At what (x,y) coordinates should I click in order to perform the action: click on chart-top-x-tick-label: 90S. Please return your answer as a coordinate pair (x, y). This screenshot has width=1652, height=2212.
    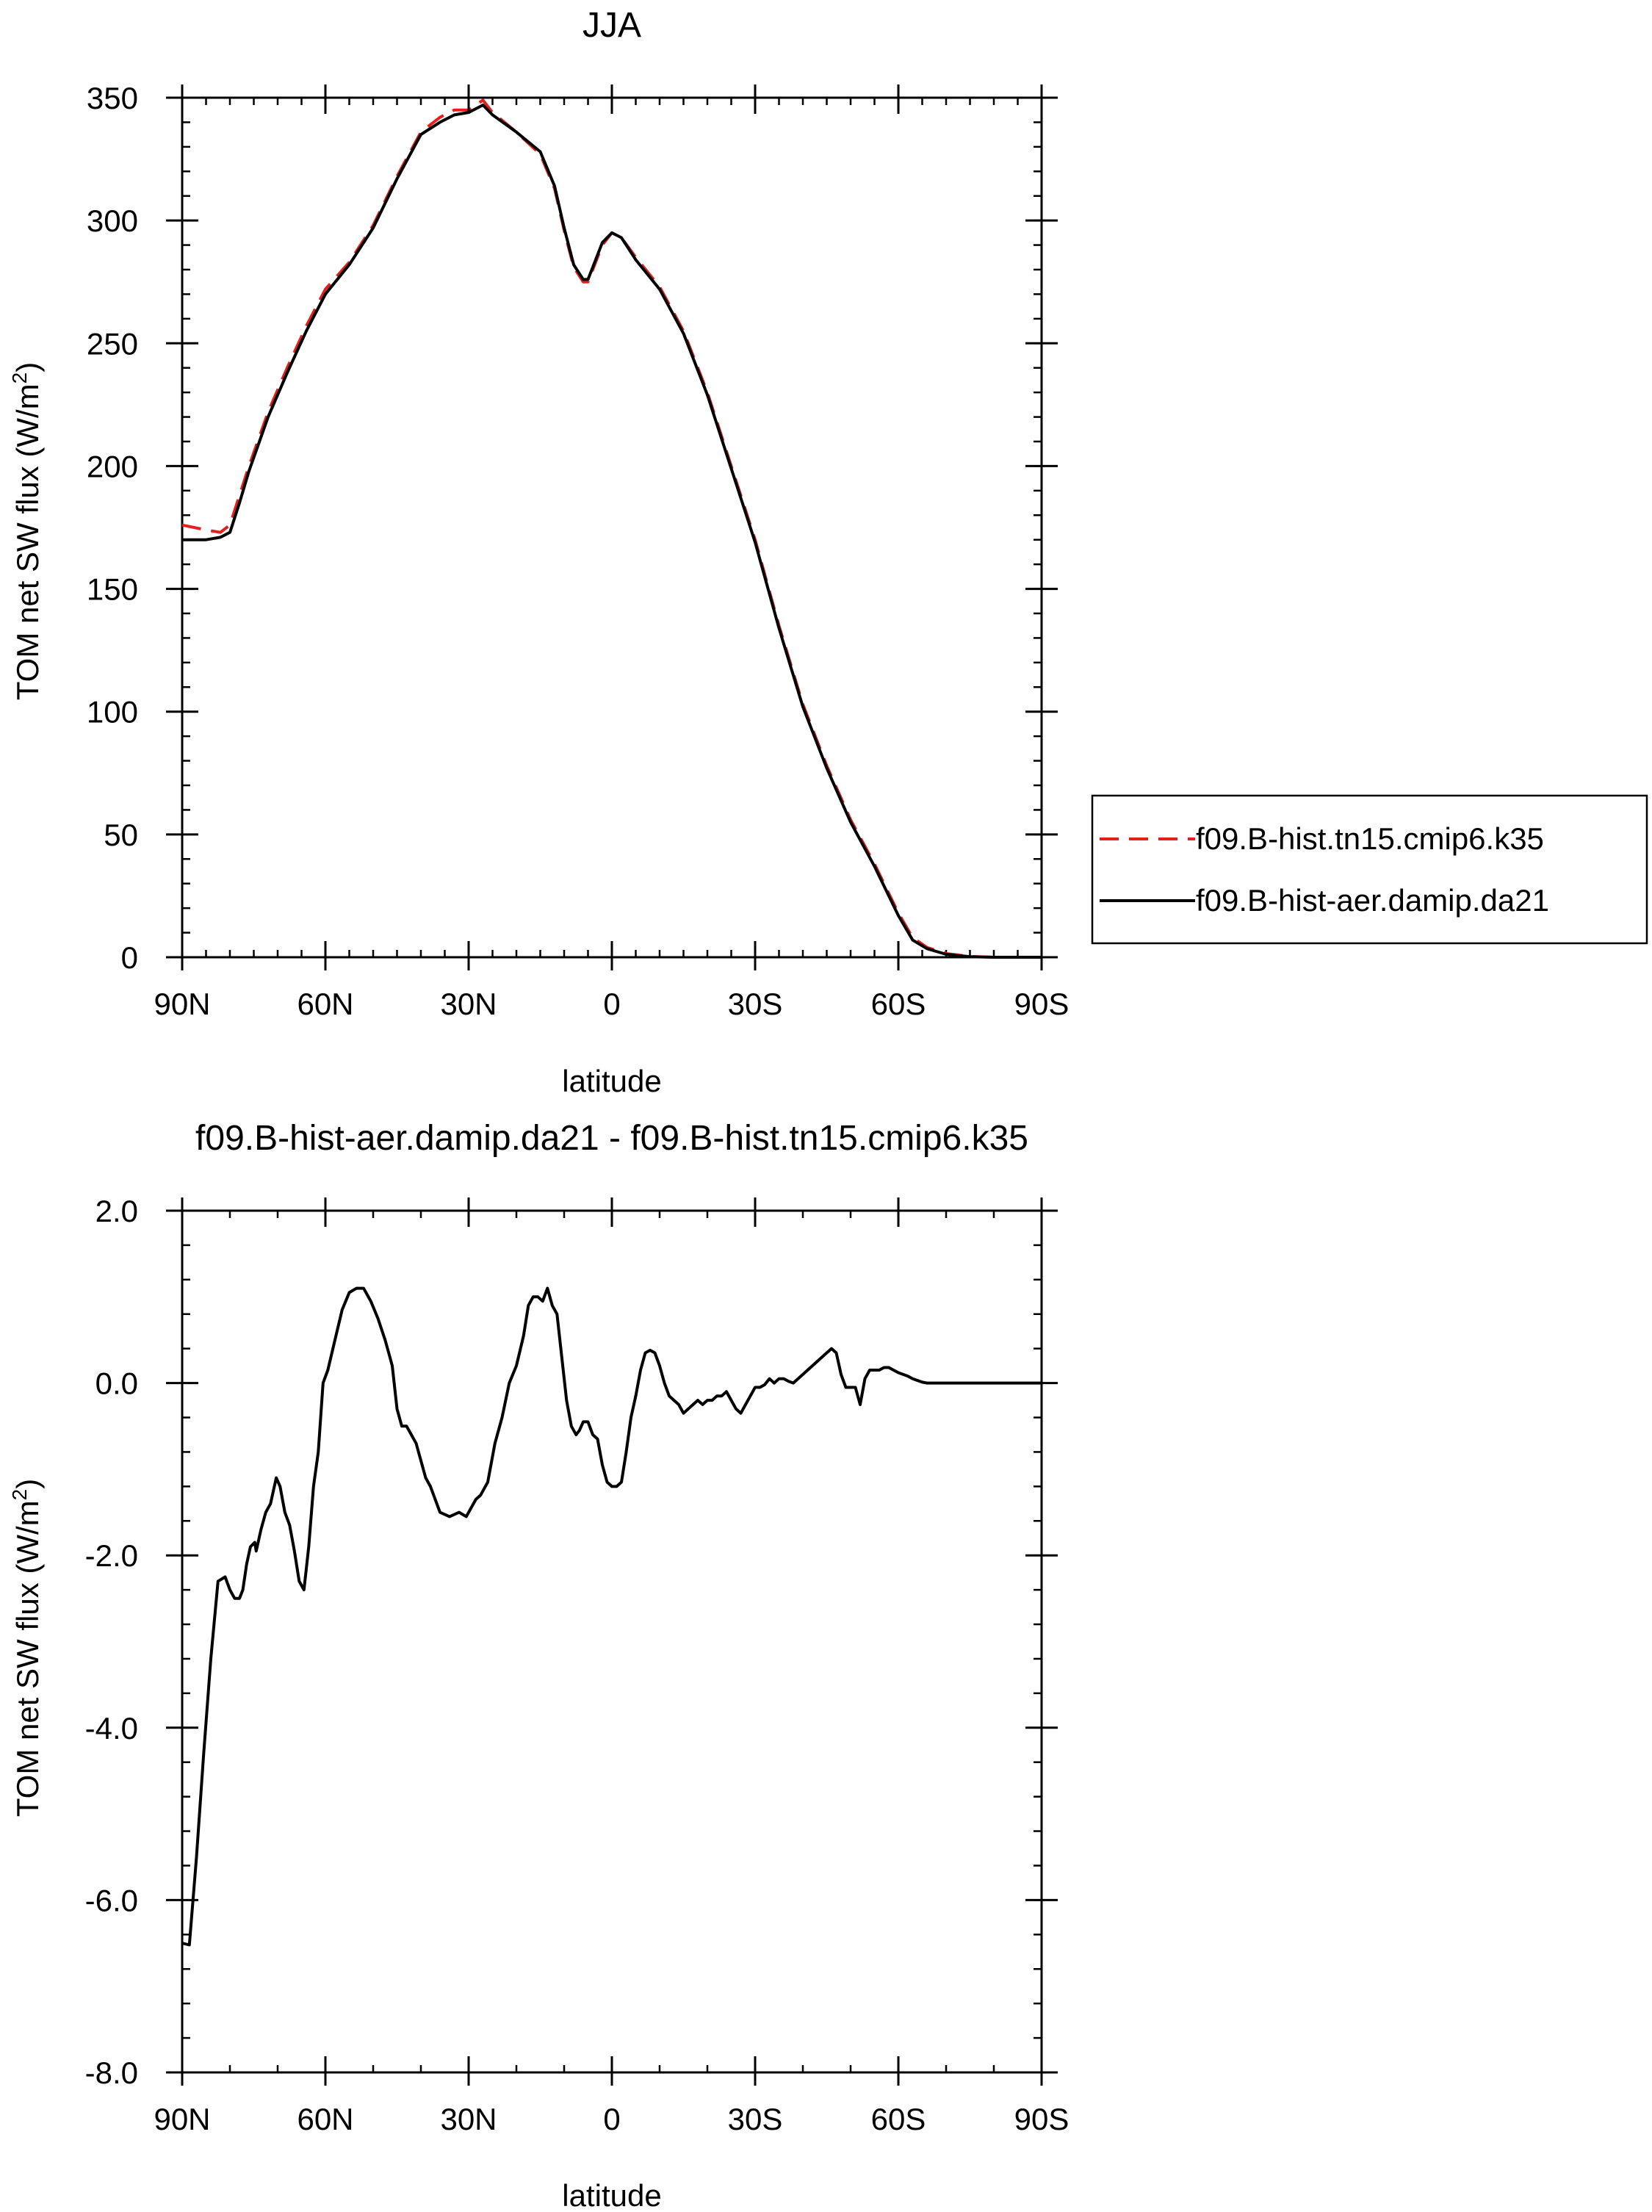
    Looking at the image, I should click on (1042, 1004).